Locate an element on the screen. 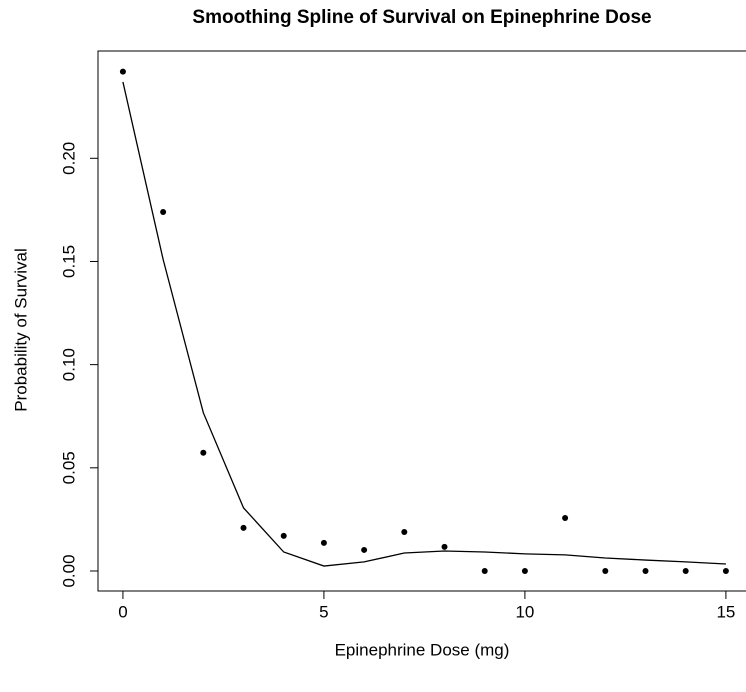 This screenshot has height=692, width=746. x-tick-label: 0 is located at coordinates (122, 611).